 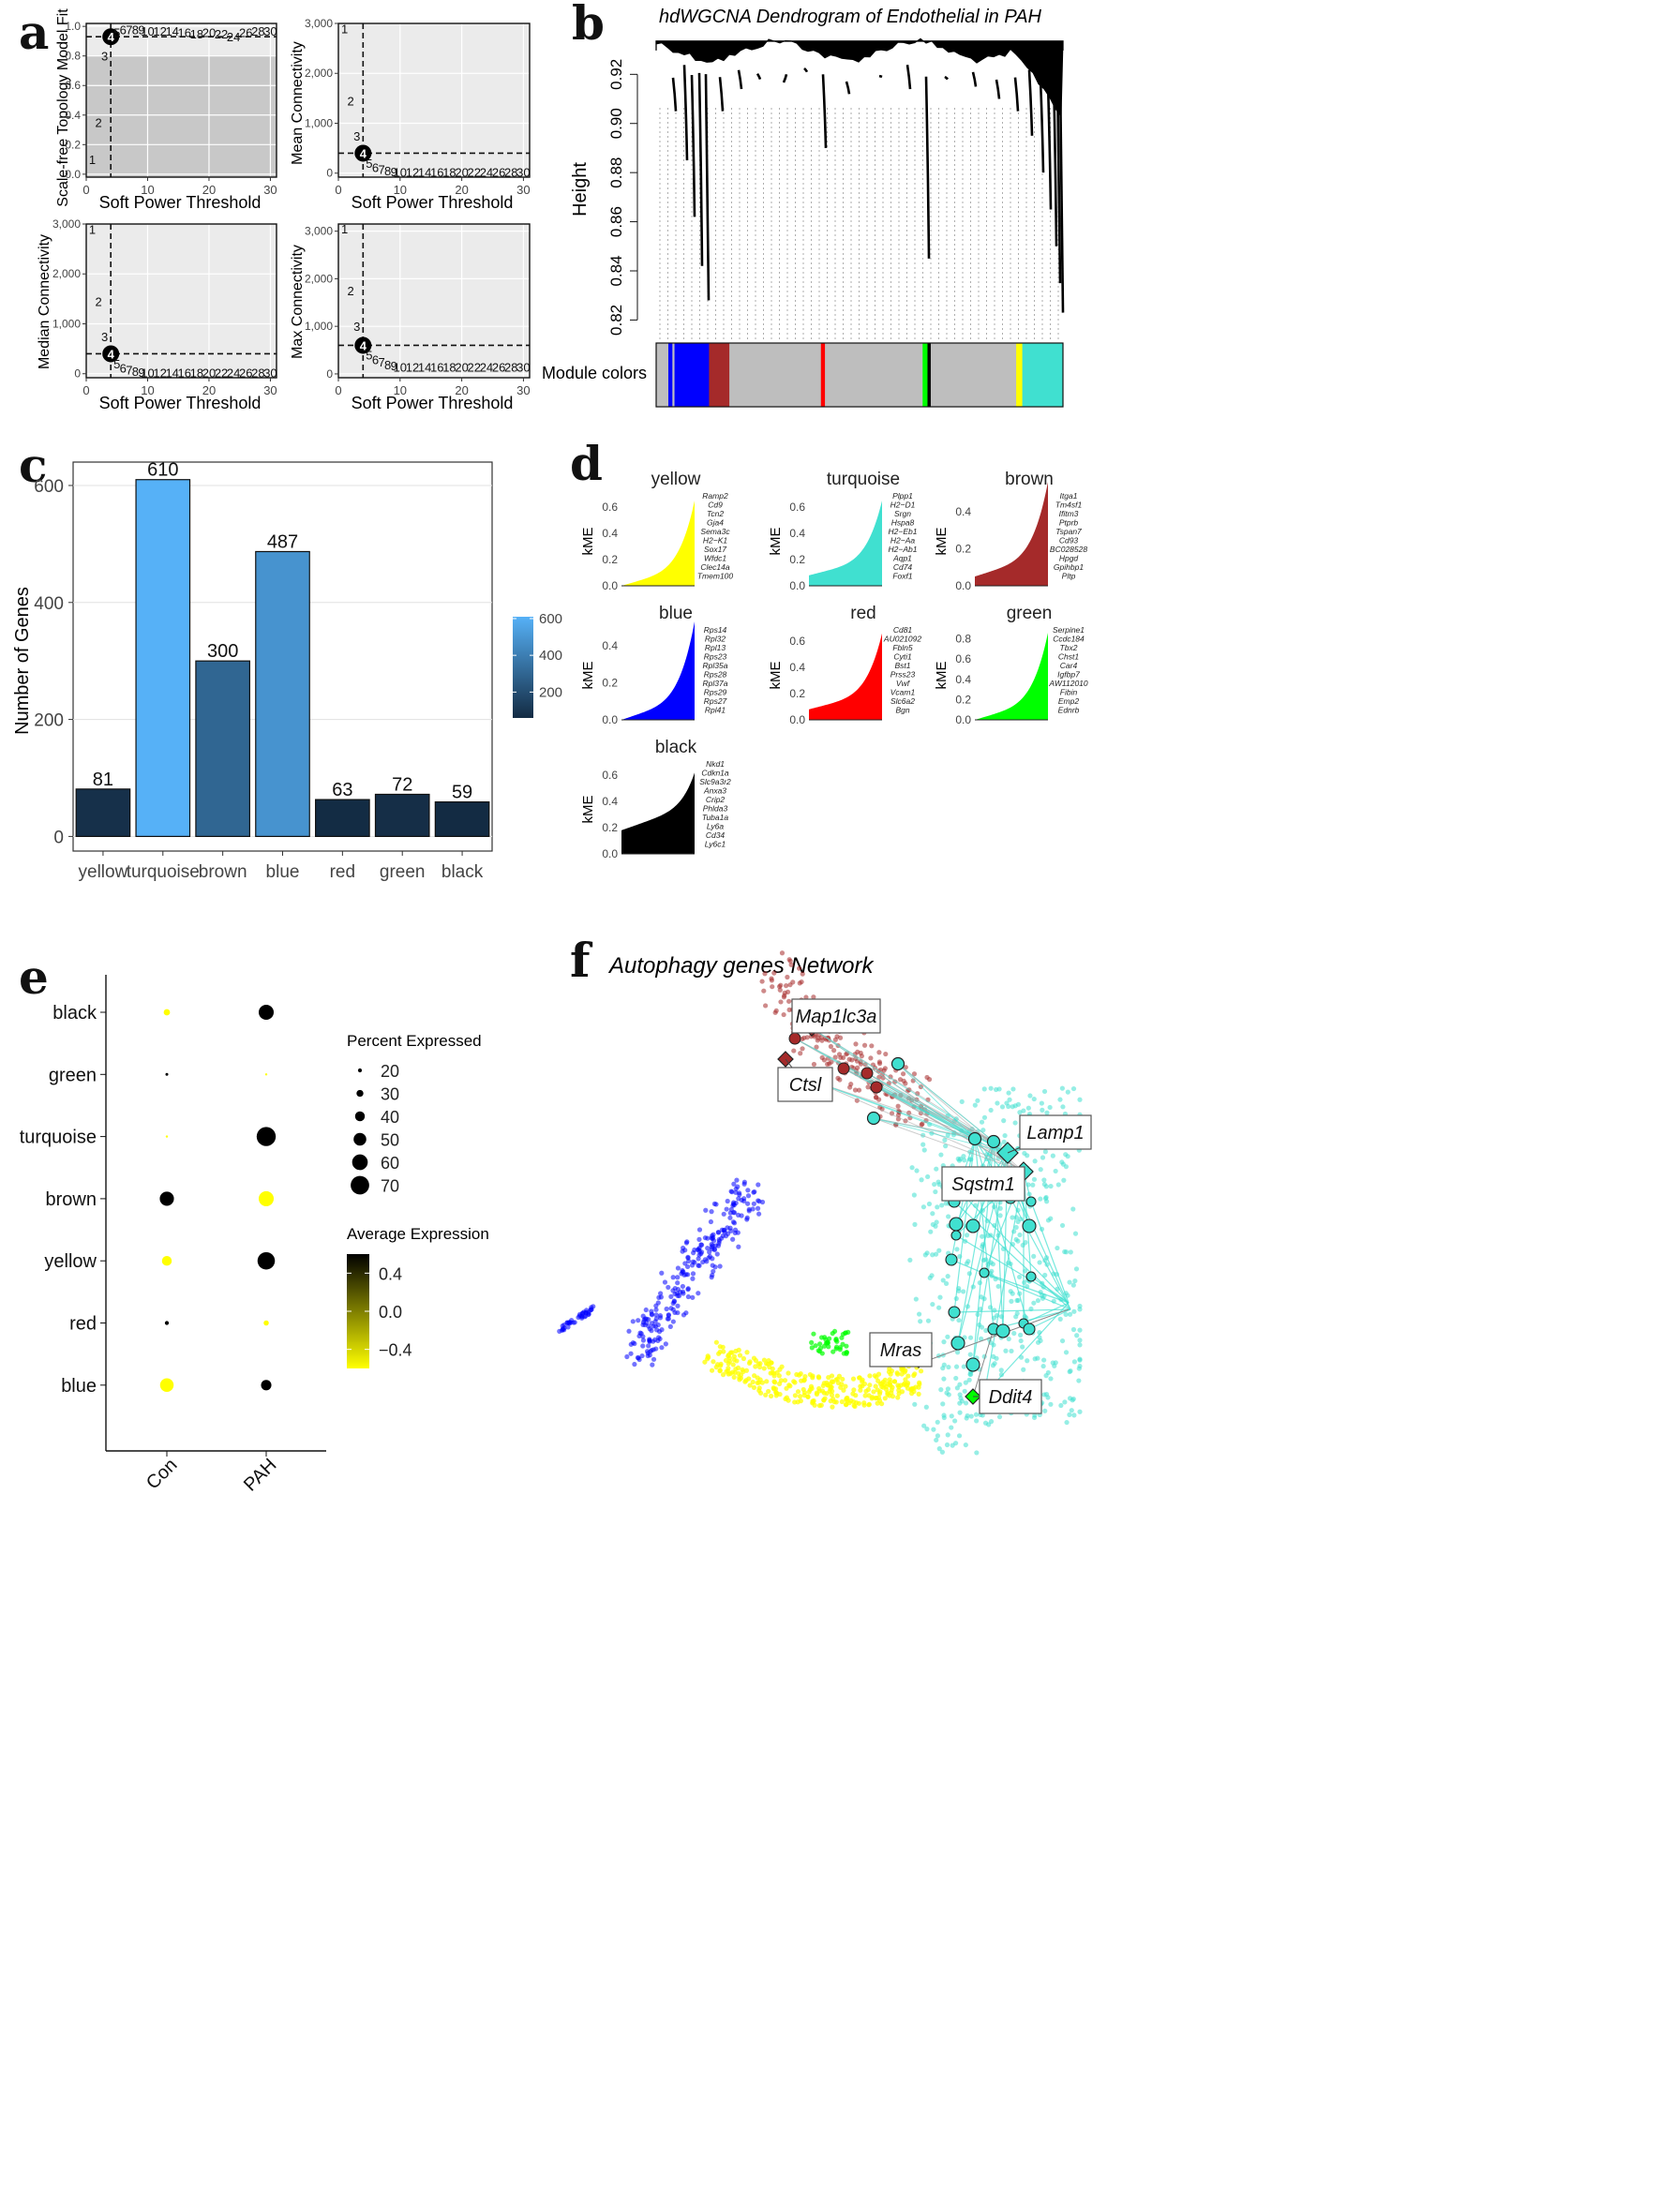 I want to click on y-tick-label: green, so click(x=73, y=1075).